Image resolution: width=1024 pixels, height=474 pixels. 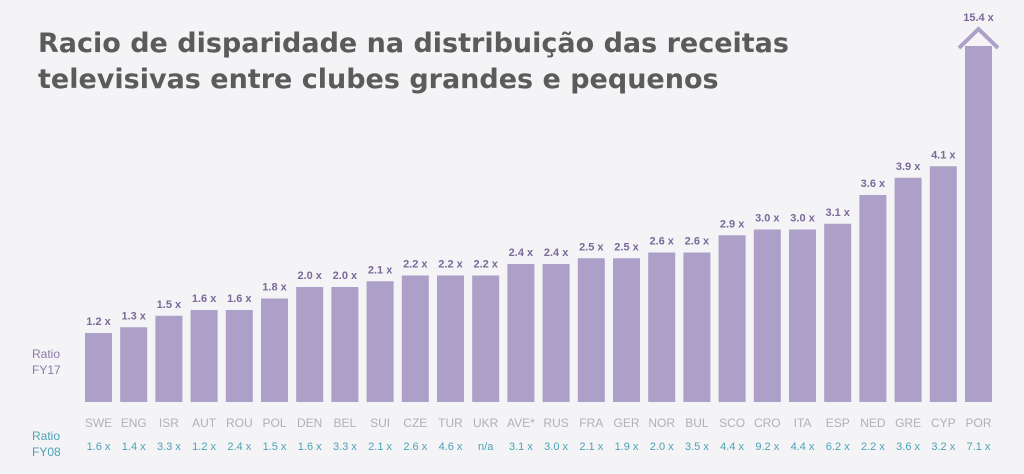 I want to click on category-label: ISR, so click(x=169, y=423).